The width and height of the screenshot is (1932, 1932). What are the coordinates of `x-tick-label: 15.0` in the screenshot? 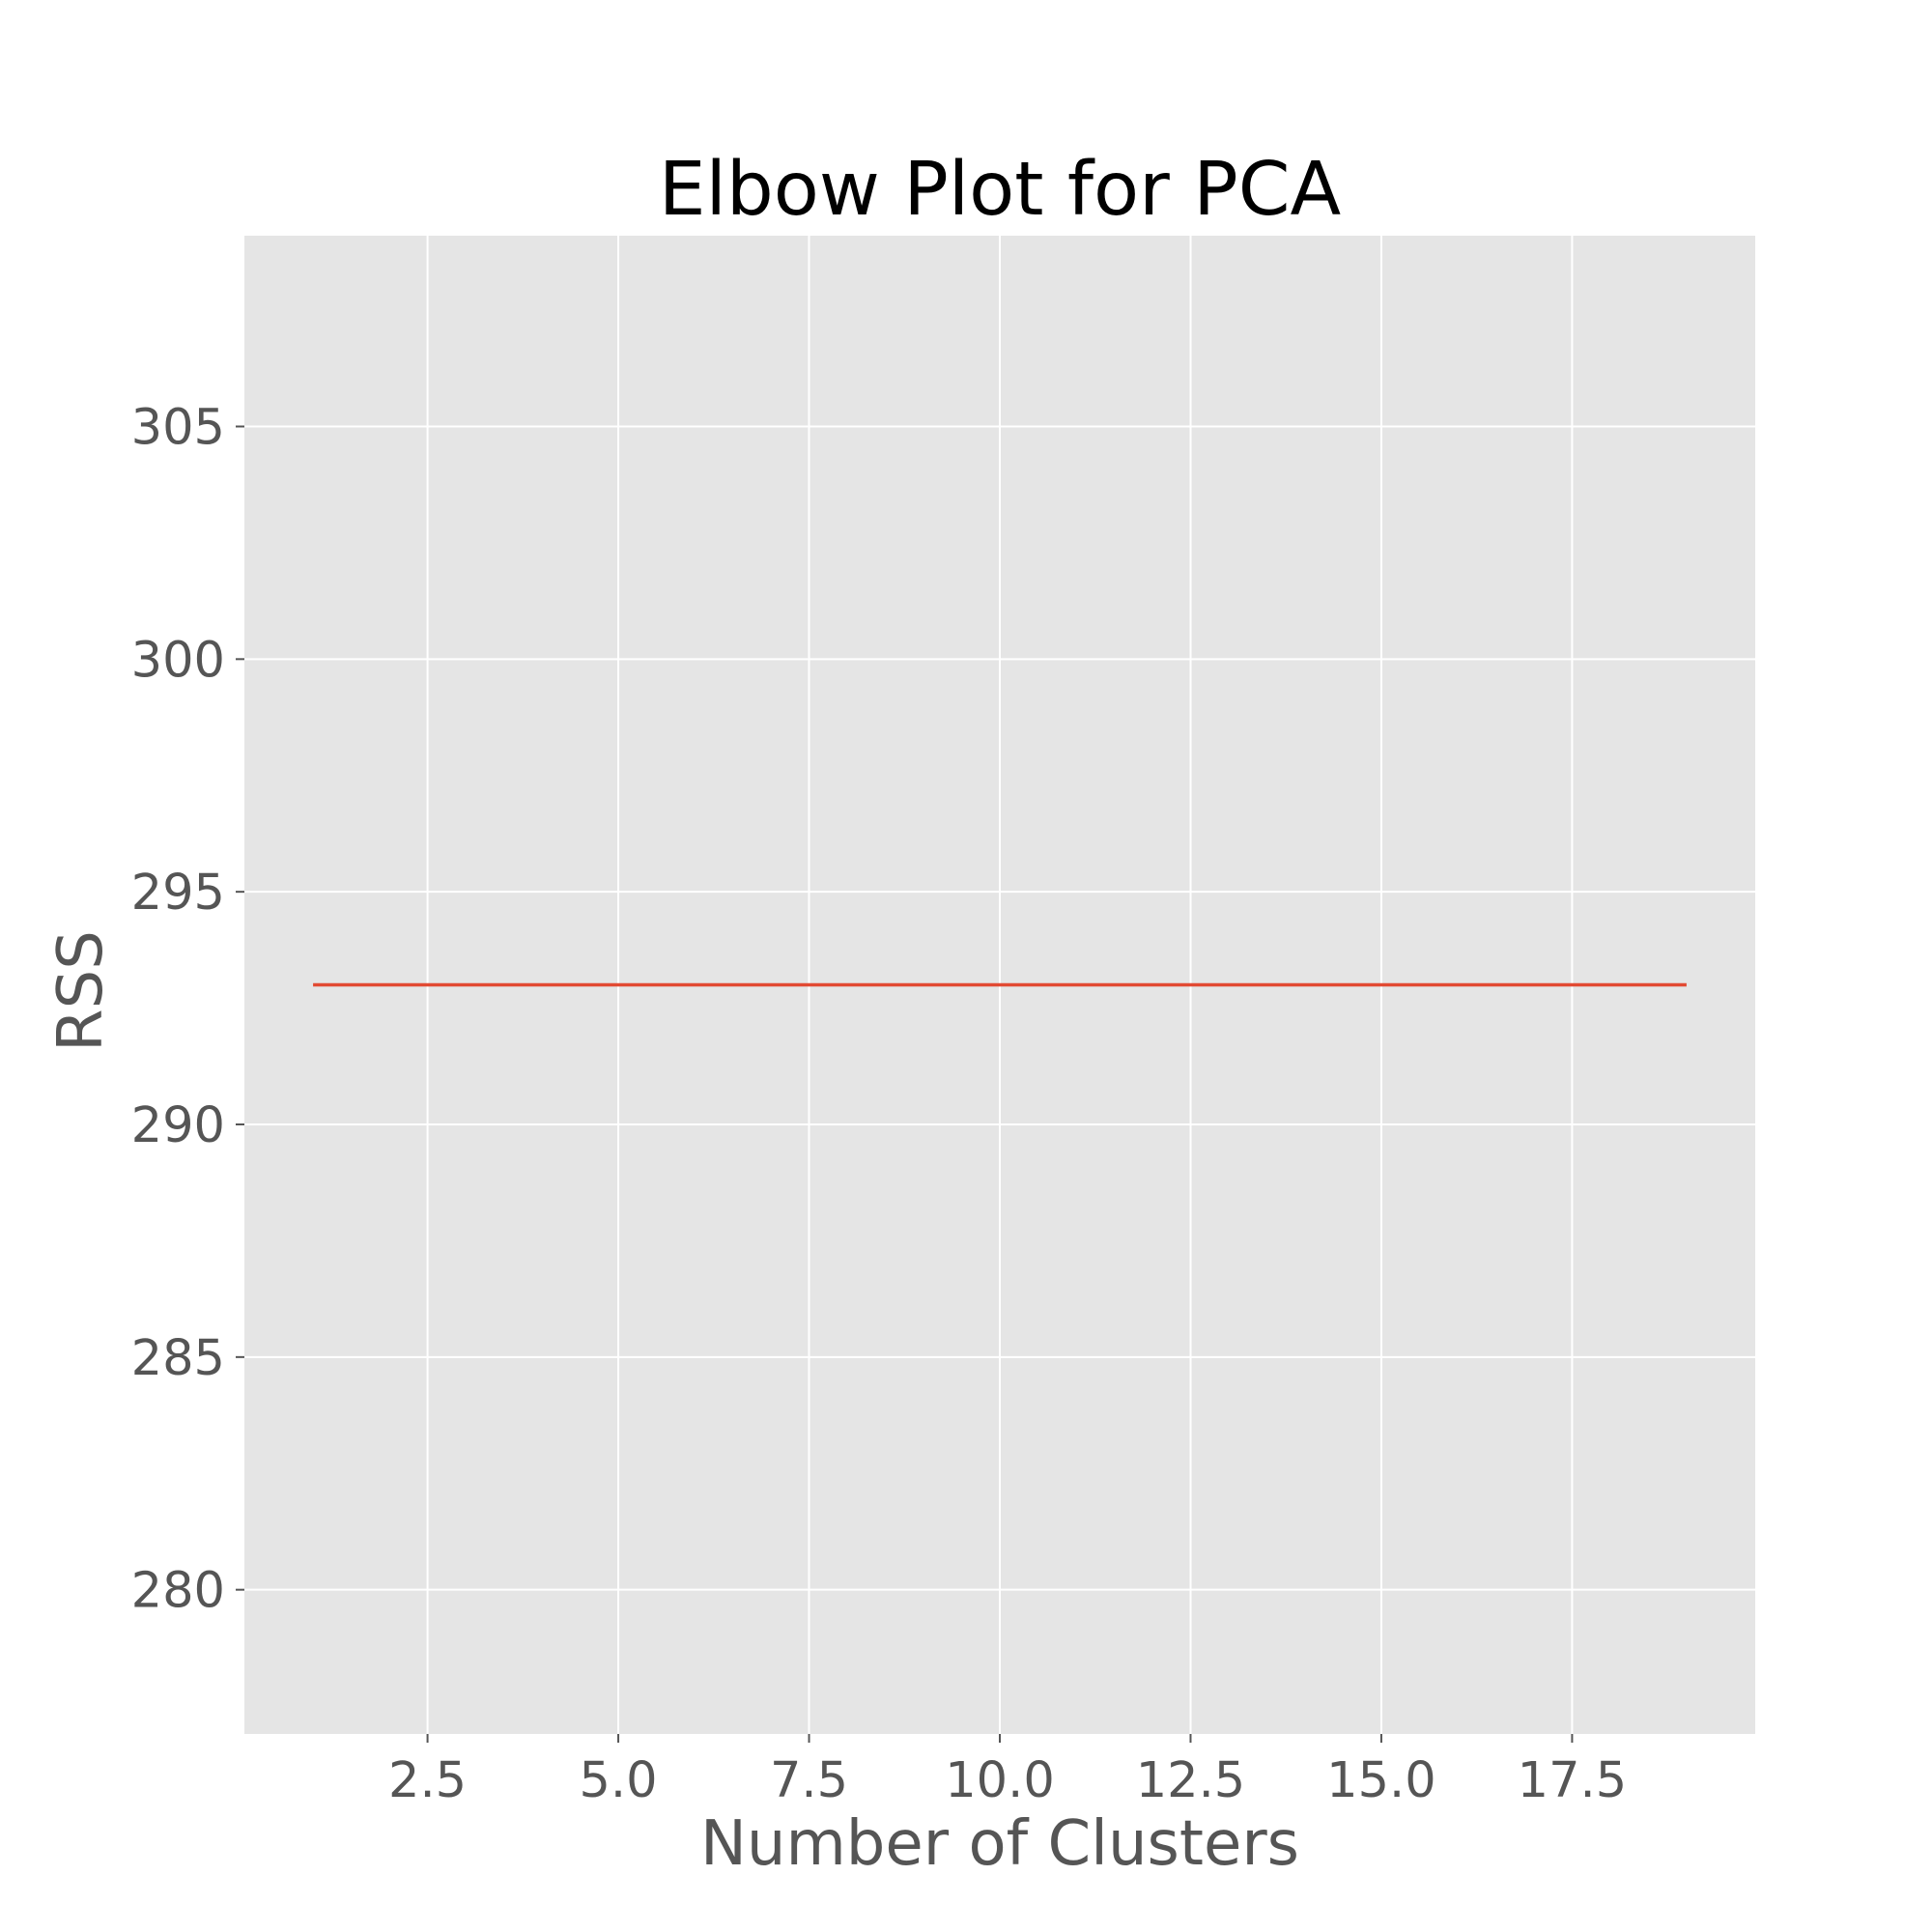 It's located at (1381, 1780).